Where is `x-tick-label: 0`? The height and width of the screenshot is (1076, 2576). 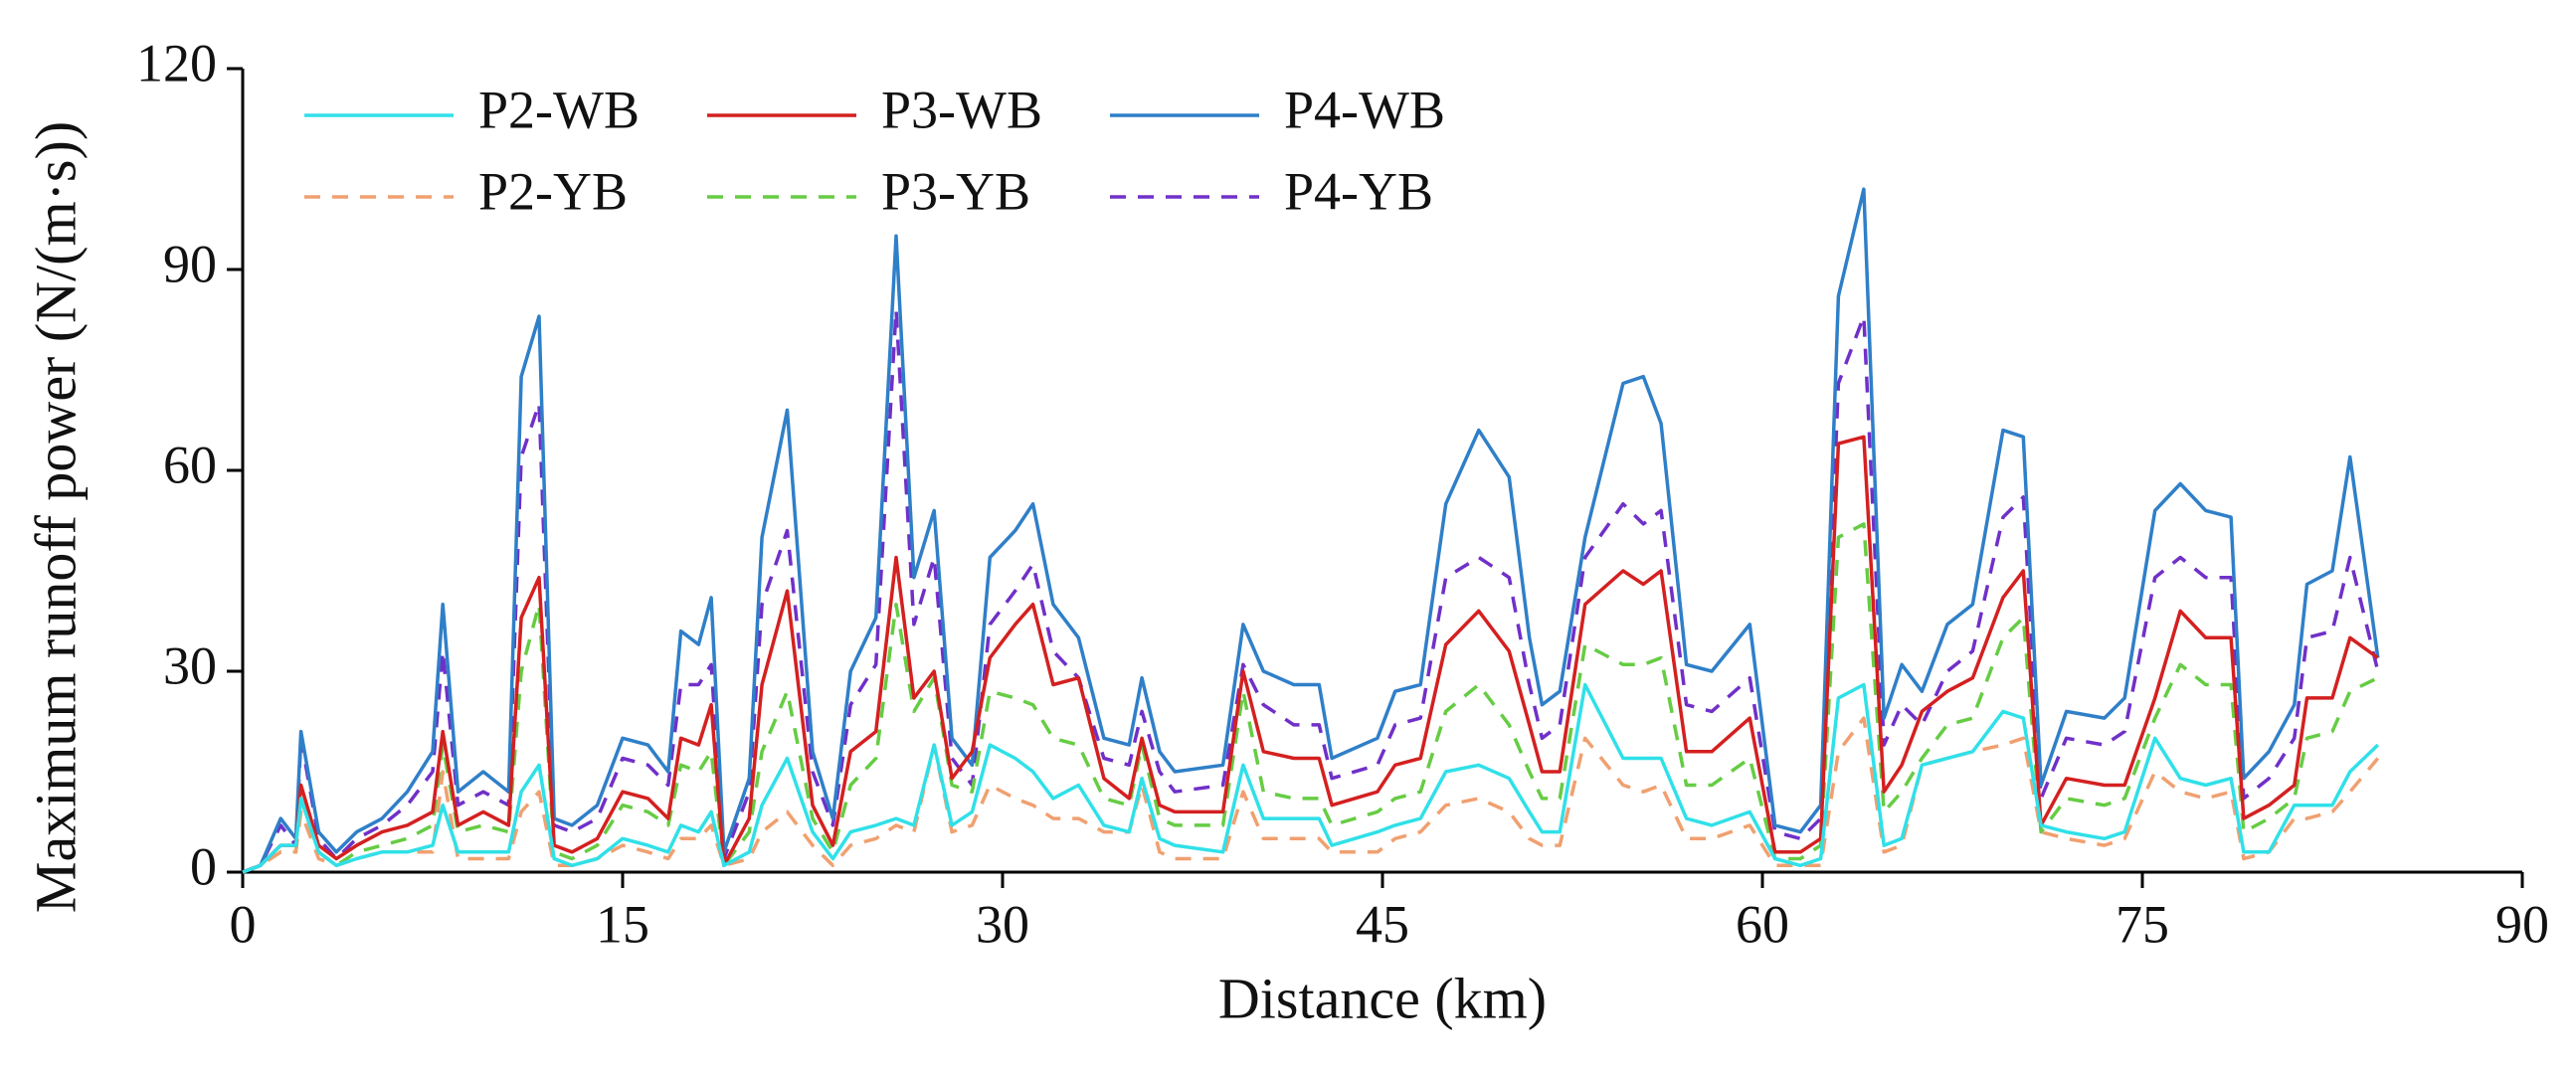 x-tick-label: 0 is located at coordinates (243, 924).